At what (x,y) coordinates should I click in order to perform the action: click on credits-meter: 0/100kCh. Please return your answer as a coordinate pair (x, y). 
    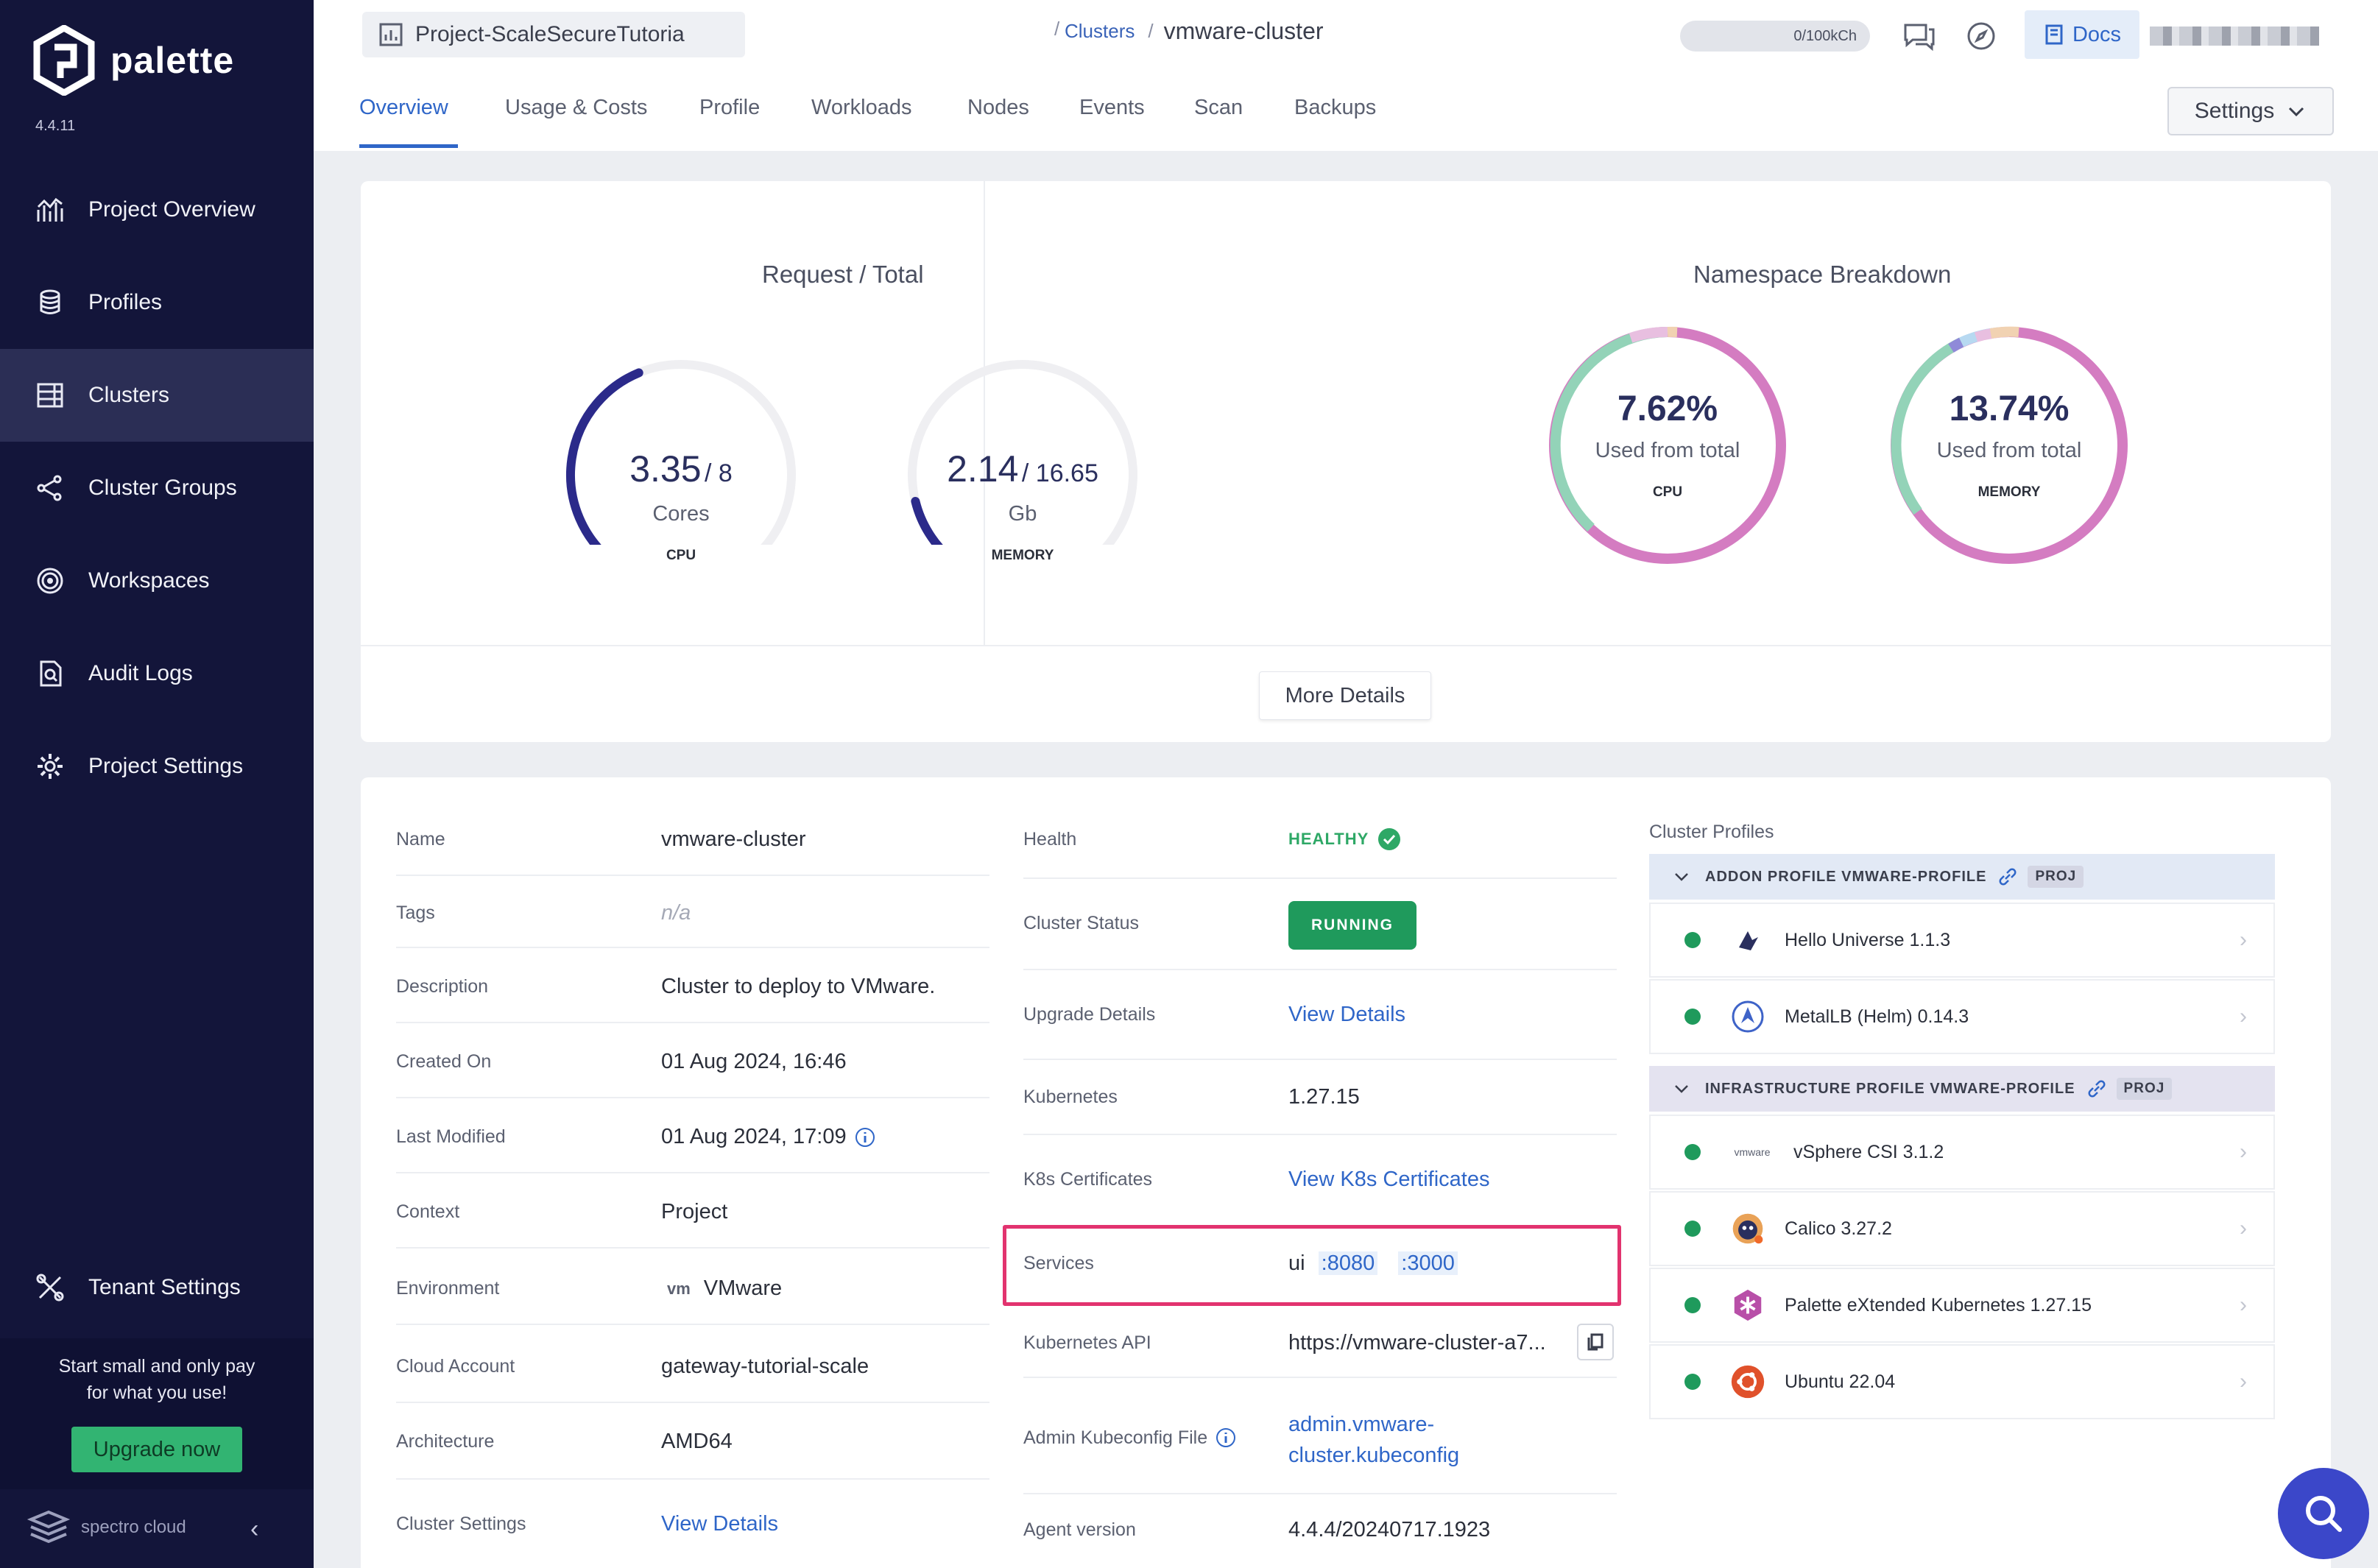
    Looking at the image, I should click on (1775, 37).